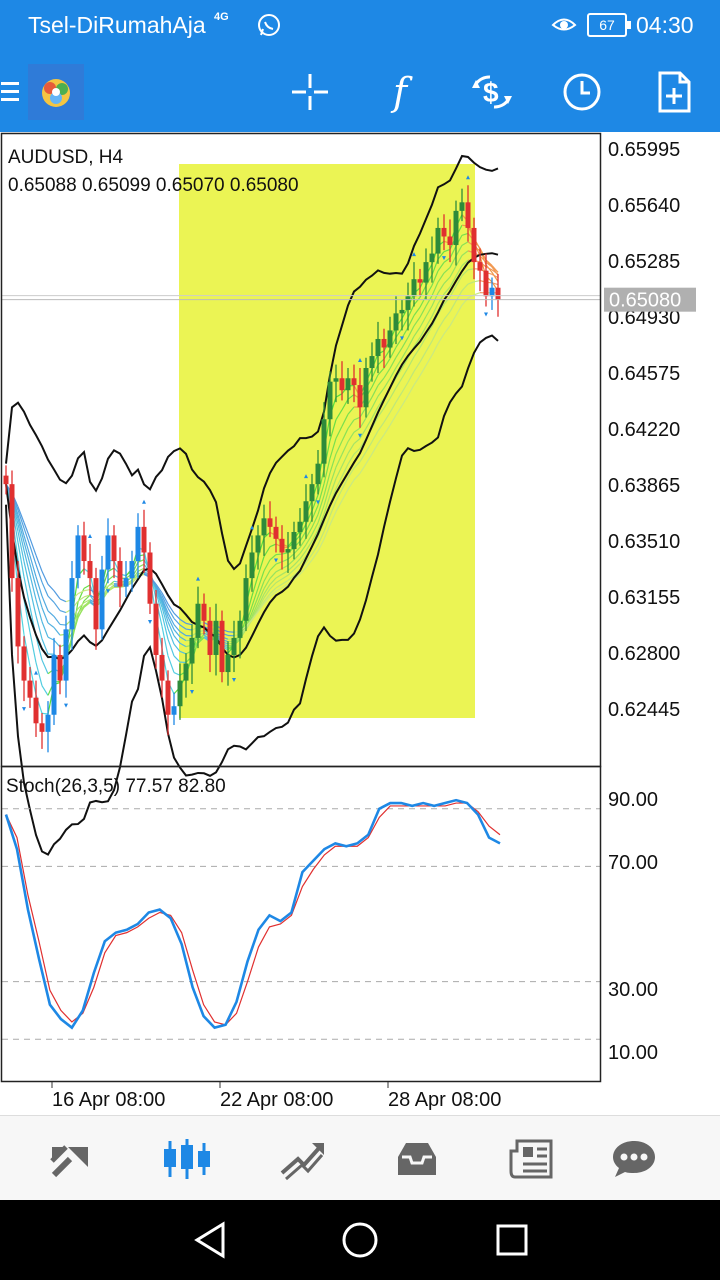  Describe the element at coordinates (532, 1158) in the screenshot. I see `news-tab-icon` at that location.